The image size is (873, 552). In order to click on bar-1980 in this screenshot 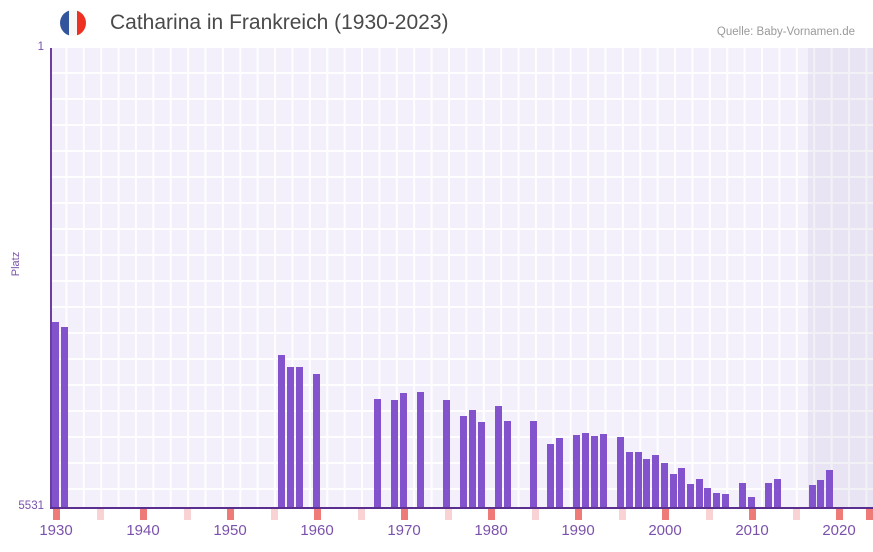, I will do `click(472, 459)`.